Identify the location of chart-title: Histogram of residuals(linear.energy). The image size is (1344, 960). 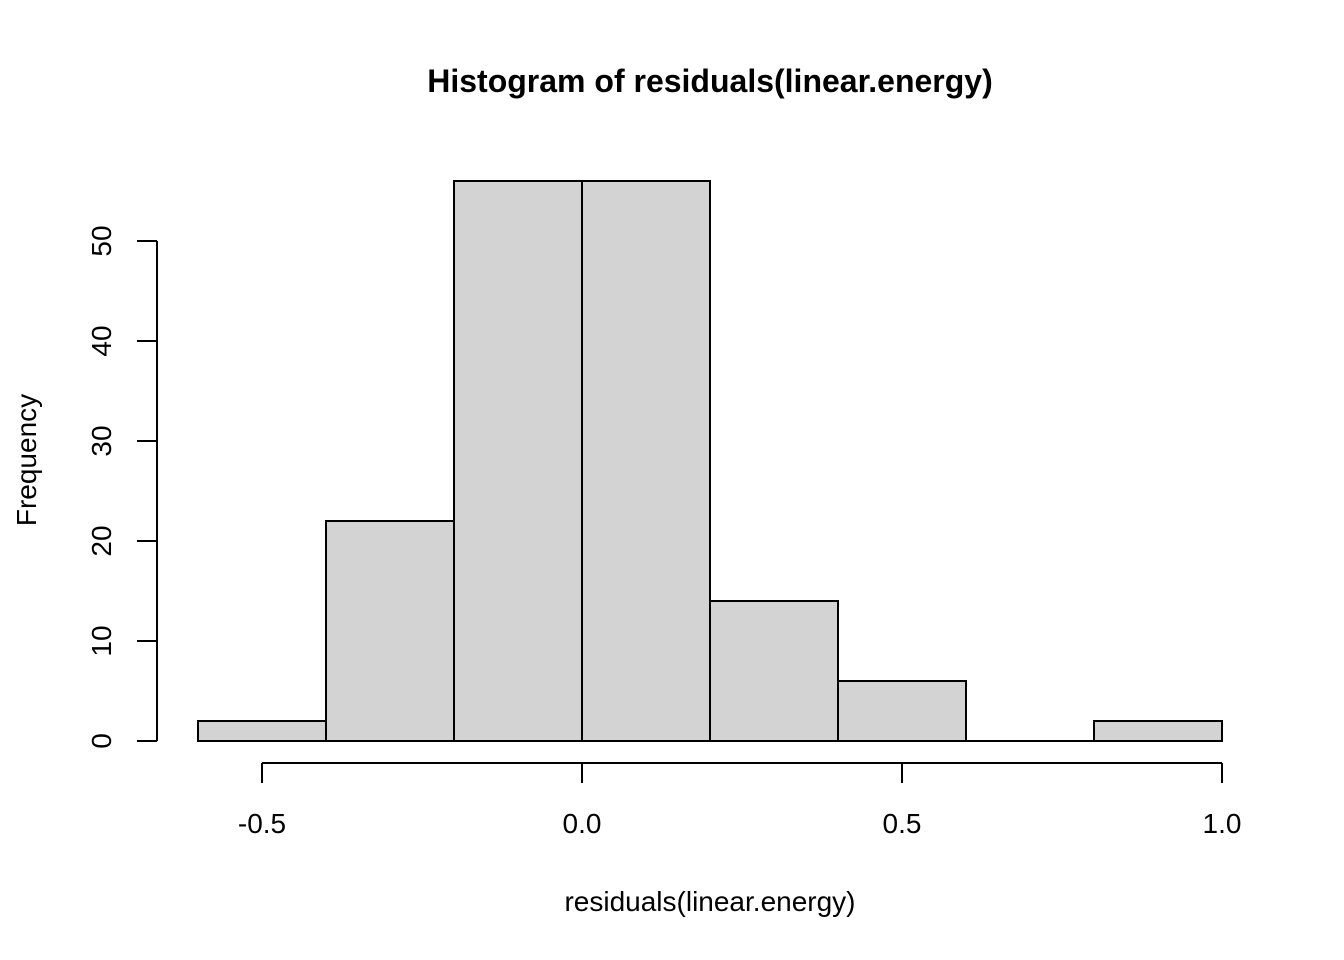
(710, 81).